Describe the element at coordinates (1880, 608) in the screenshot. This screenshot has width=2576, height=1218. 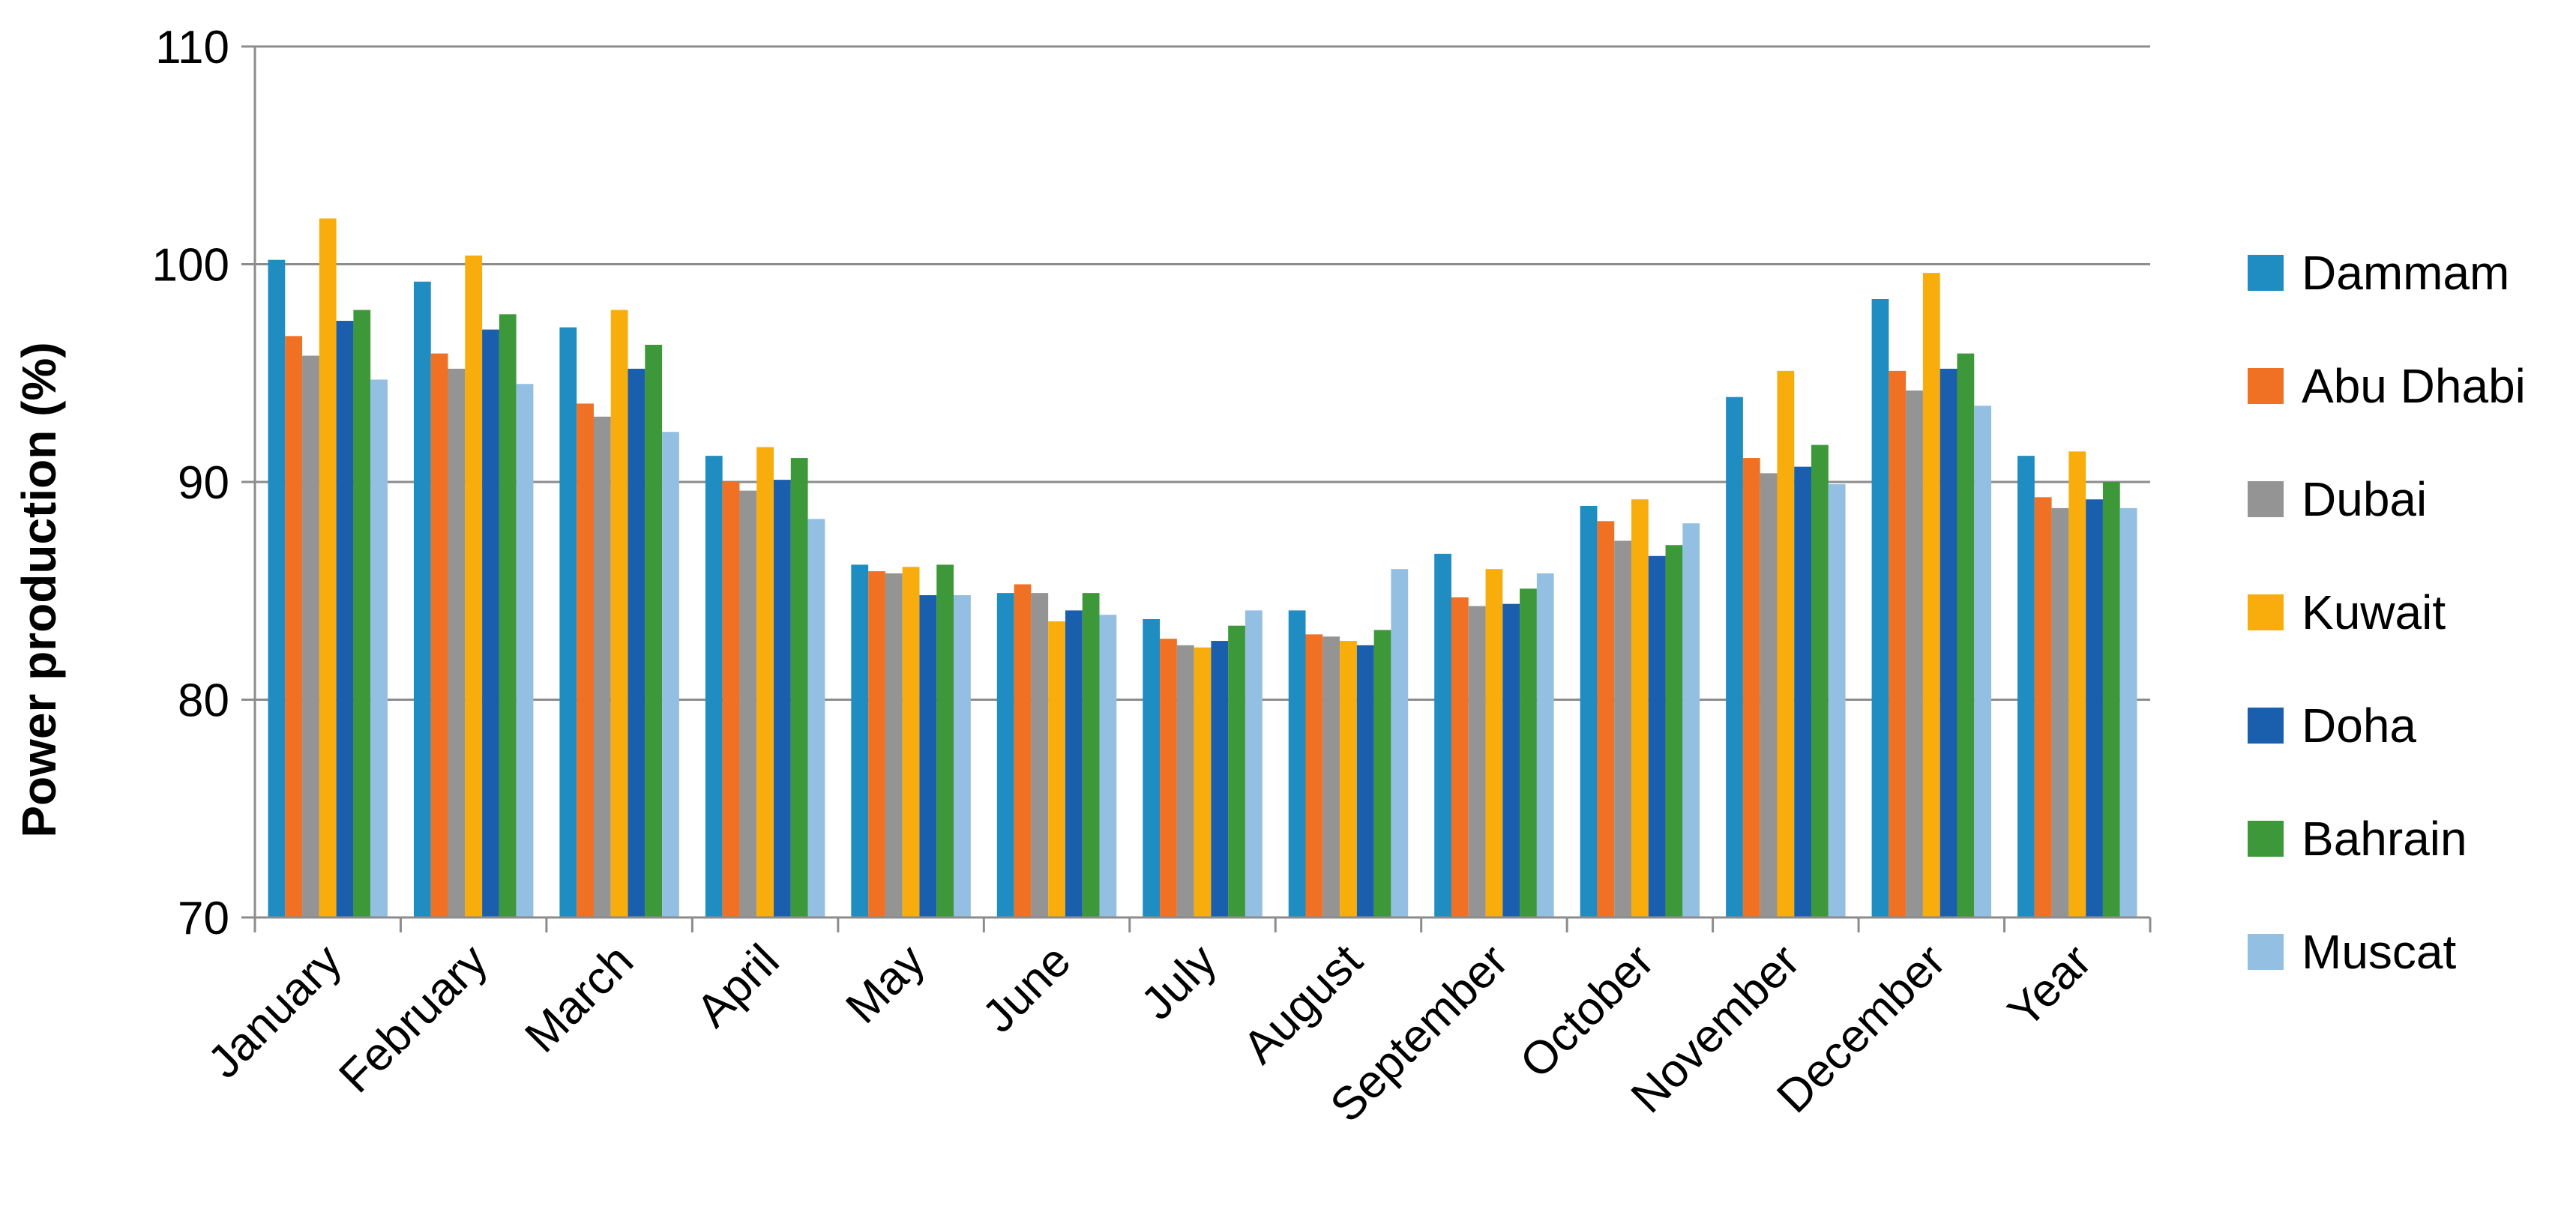
I see `bar-dammam-december` at that location.